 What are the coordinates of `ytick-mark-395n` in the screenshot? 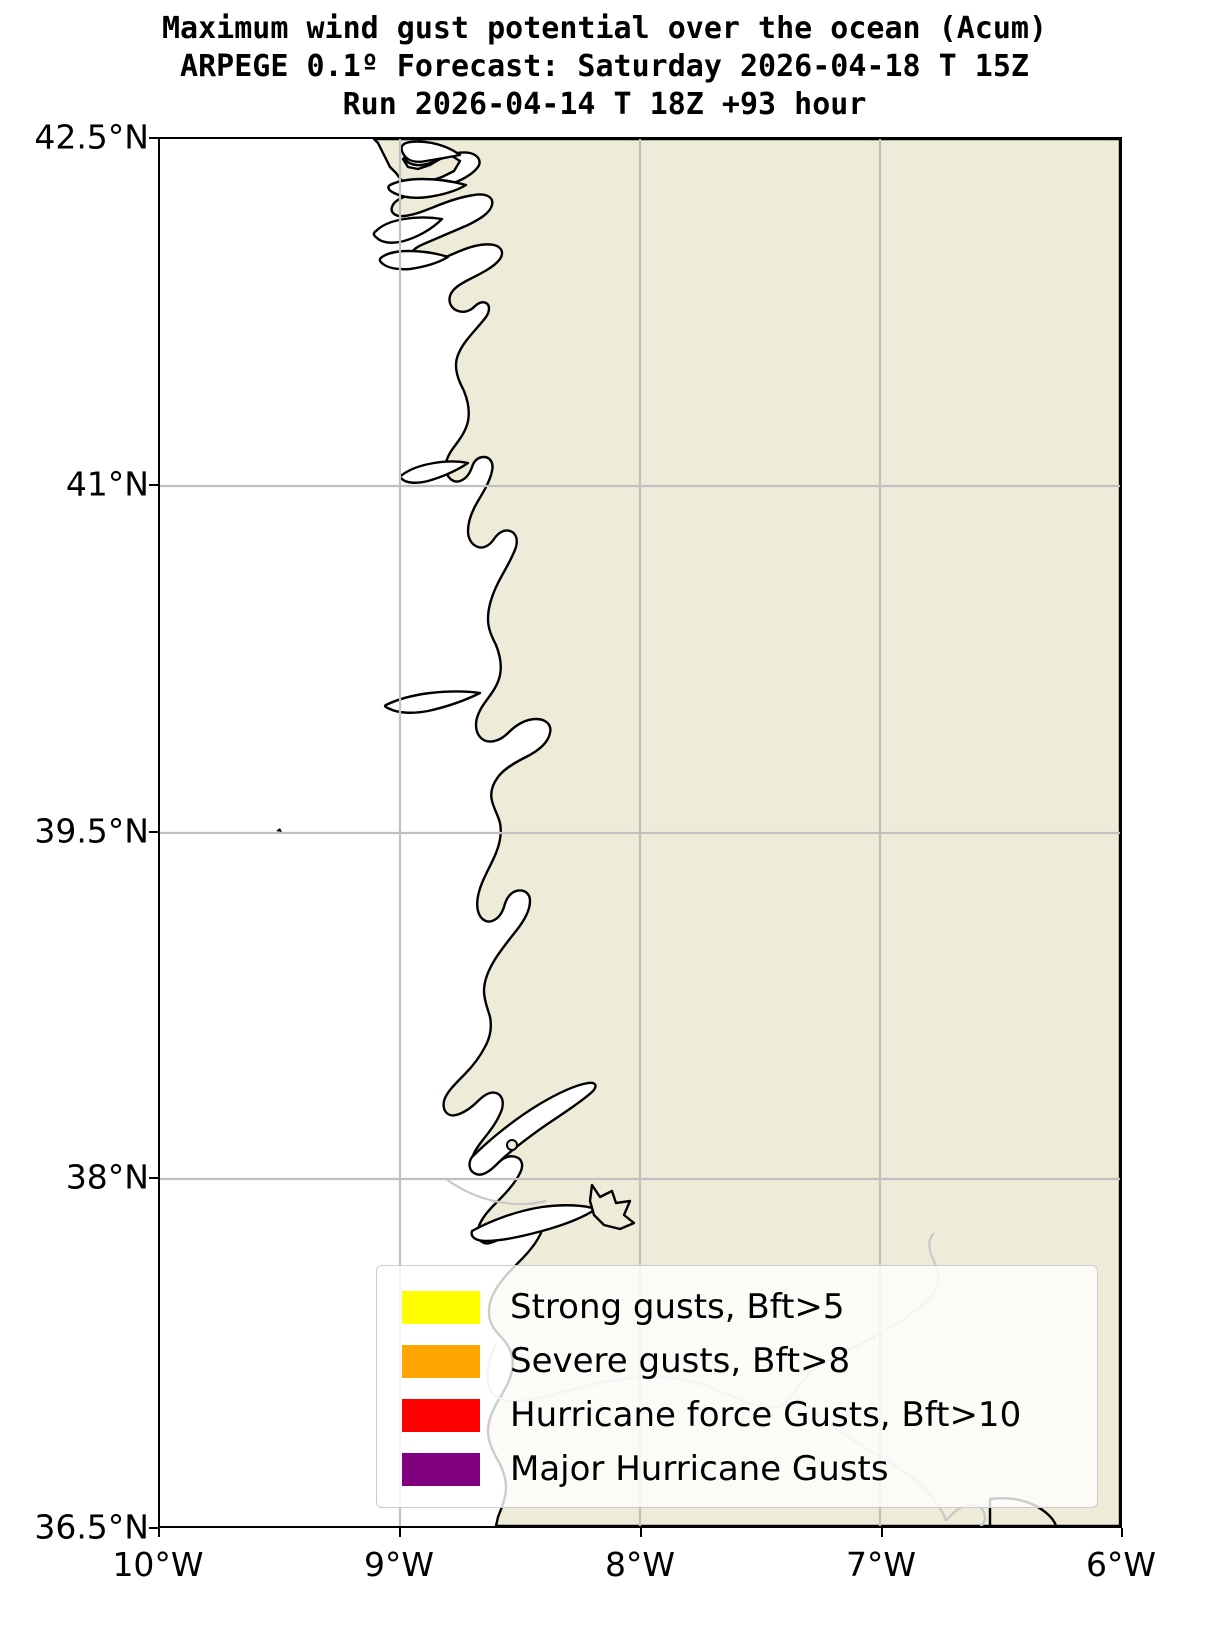 It's located at (153, 832).